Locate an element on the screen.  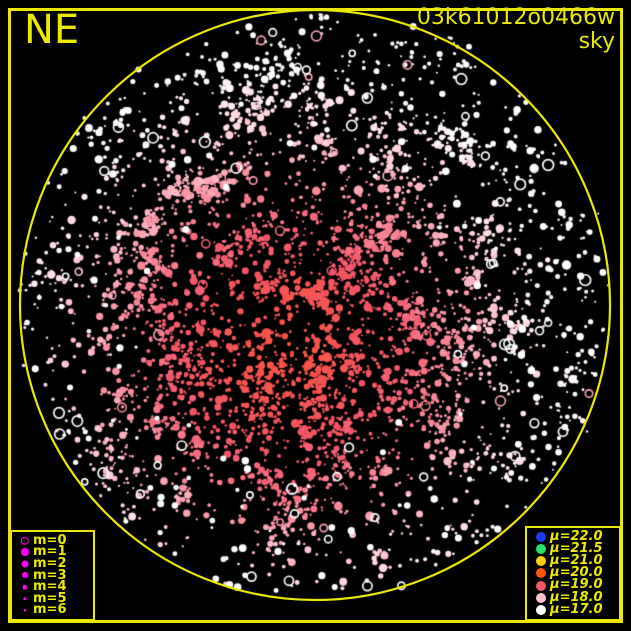
brightness-legend-label: μ=18.0 is located at coordinates (576, 597).